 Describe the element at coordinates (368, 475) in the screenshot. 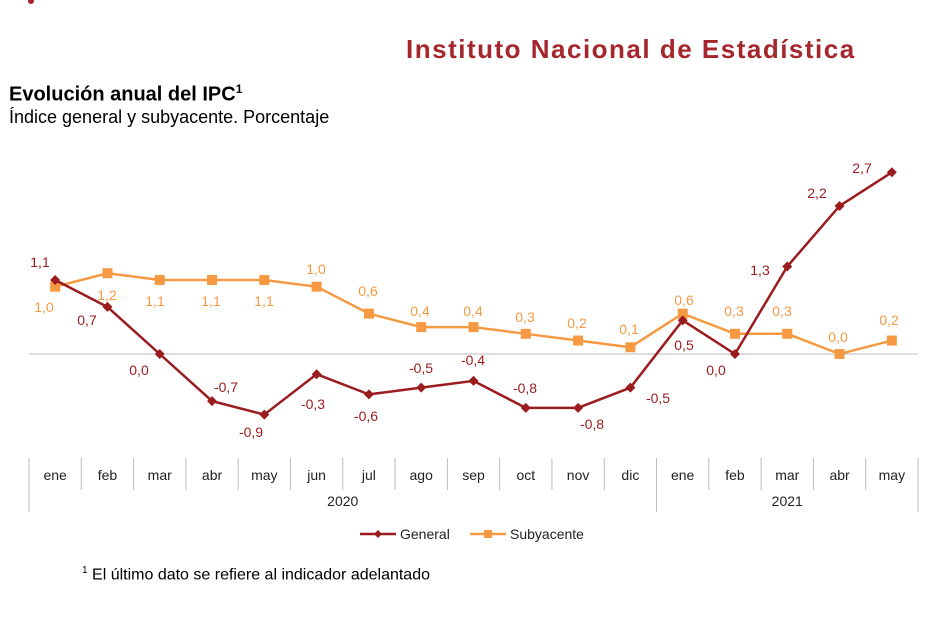

I see `category-tick-label: jul` at that location.